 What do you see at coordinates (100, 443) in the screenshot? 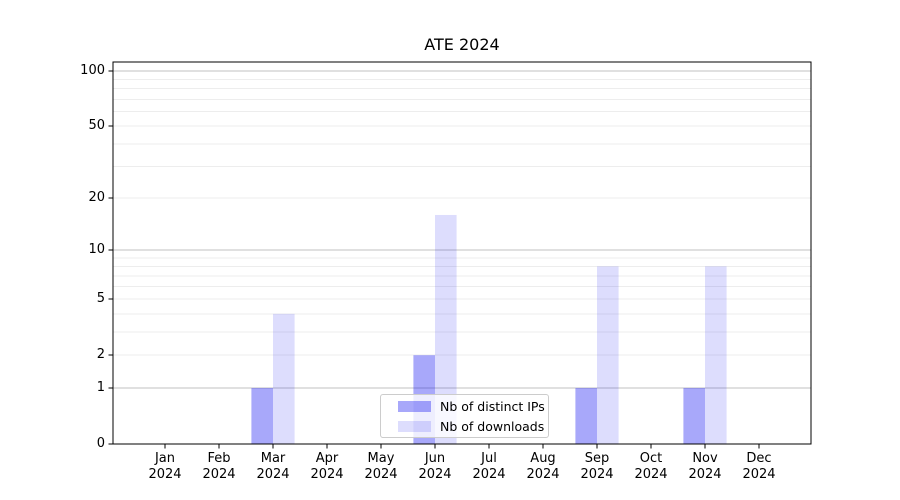
I see `y-tick-label-0: 0` at bounding box center [100, 443].